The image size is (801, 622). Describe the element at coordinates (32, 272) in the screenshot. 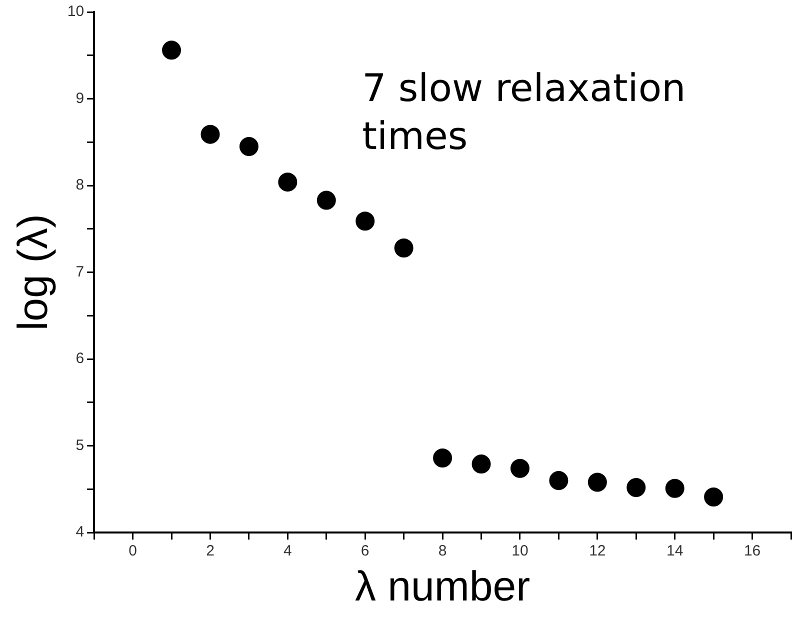

I see `y-axis-title: log (λ)` at that location.